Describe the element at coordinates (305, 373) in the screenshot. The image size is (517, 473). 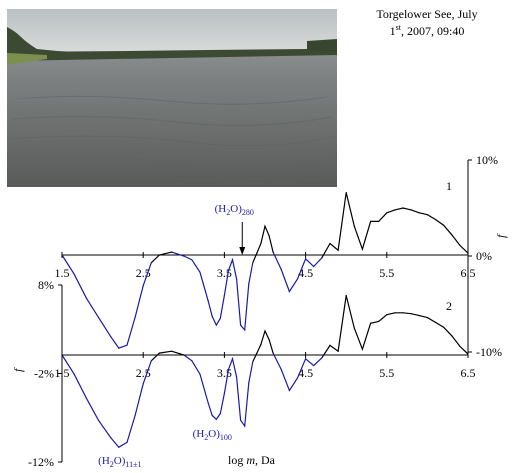
I see `x-tick-label: 4.5` at that location.